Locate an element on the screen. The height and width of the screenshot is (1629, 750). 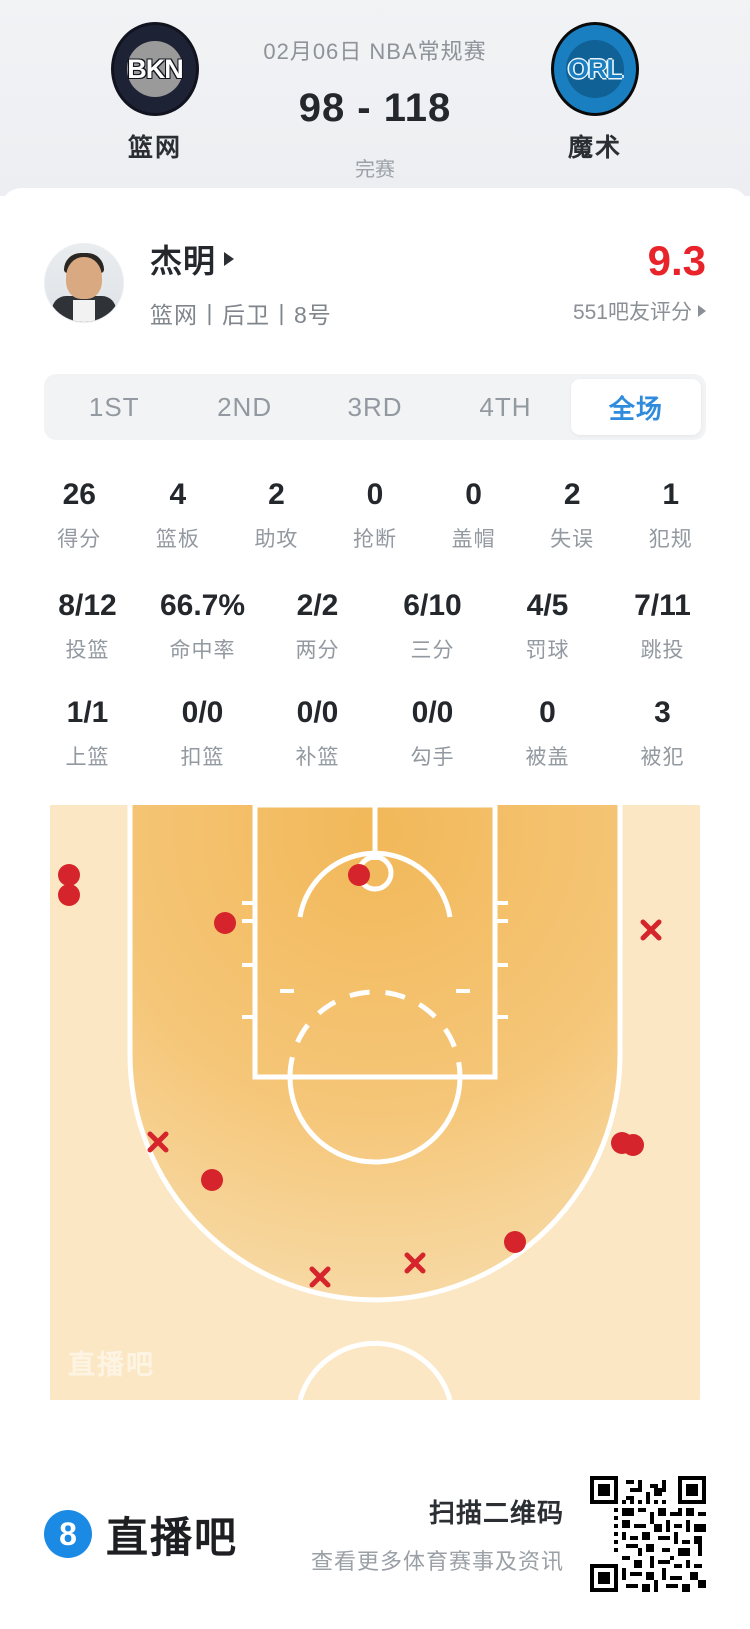
stat-steals: 0 抢断 is located at coordinates (375, 515).